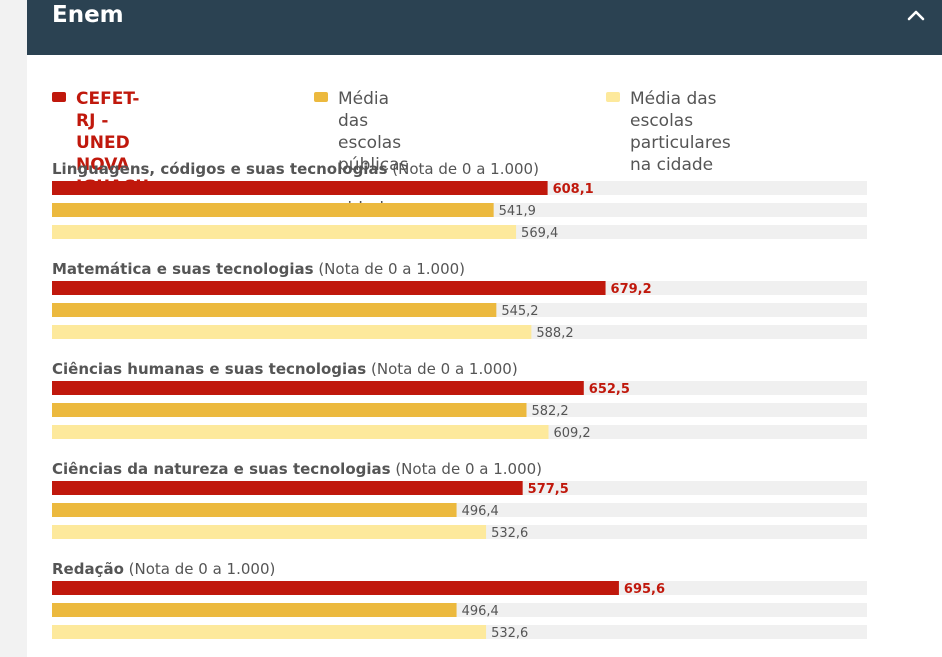 The height and width of the screenshot is (657, 942). I want to click on data-label: 541,9, so click(517, 211).